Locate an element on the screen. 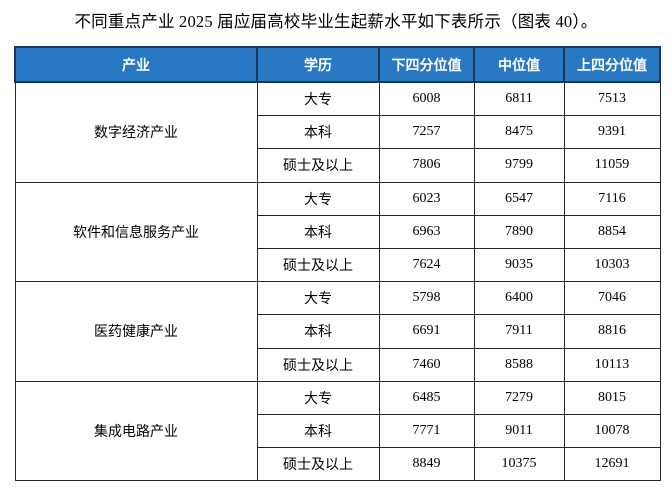 This screenshot has width=672, height=497. industry-cell: 数字经济产业 is located at coordinates (136, 132).